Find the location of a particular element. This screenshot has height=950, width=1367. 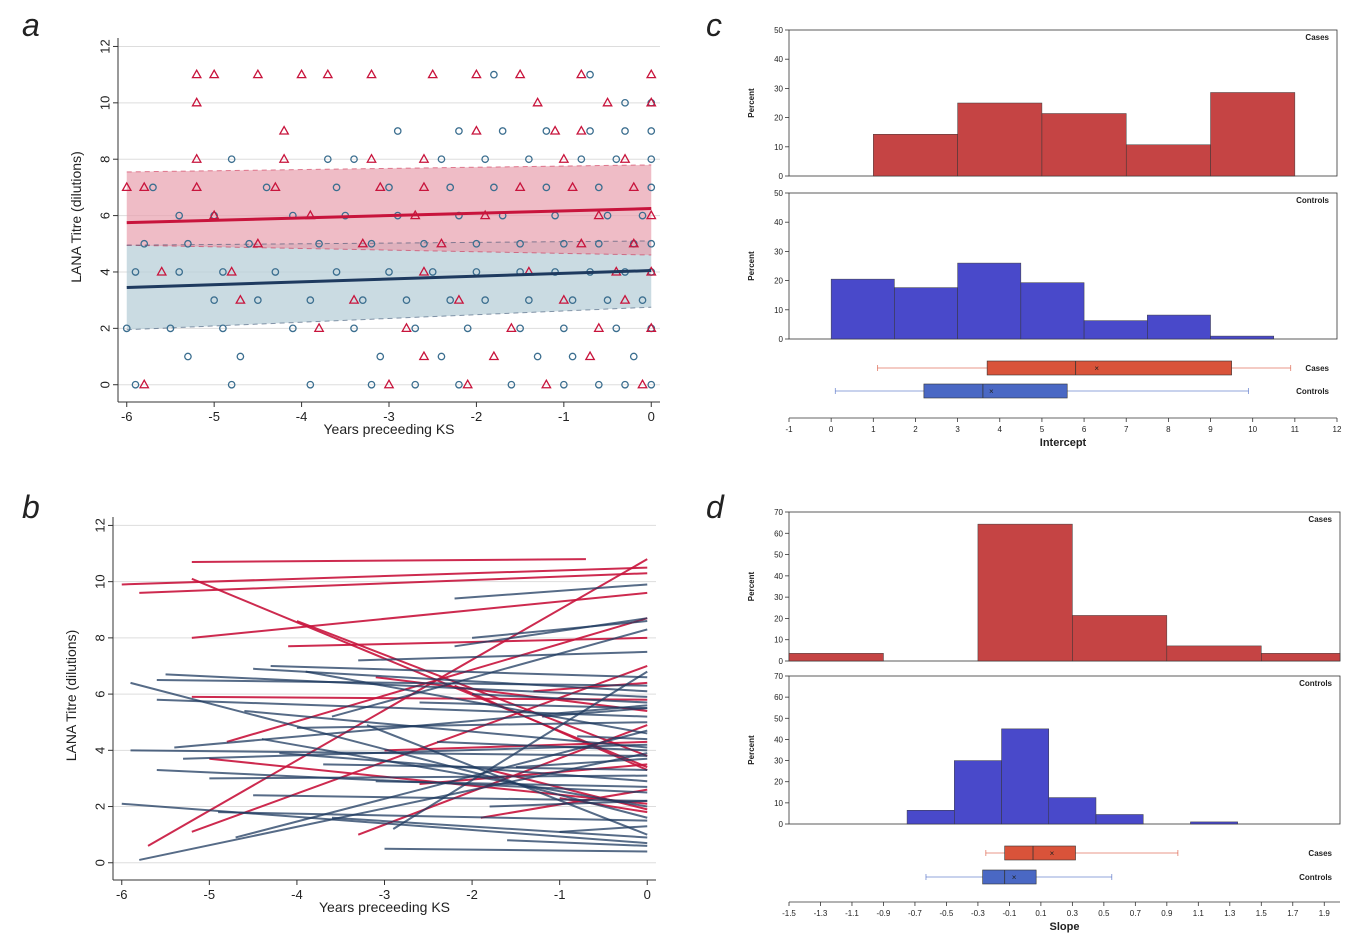

x-axis-title: Slope is located at coordinates (1065, 927).